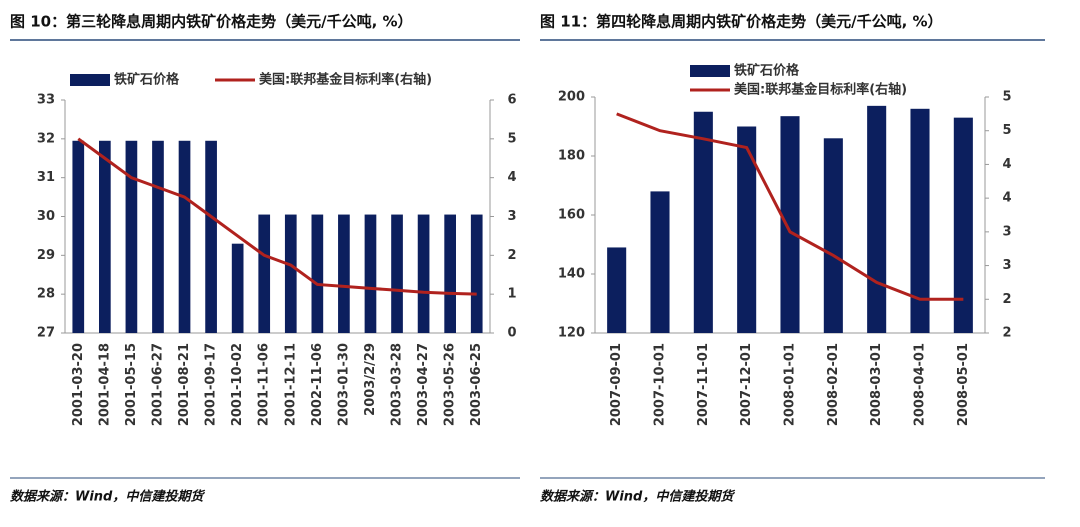 The image size is (1080, 527). What do you see at coordinates (370, 379) in the screenshot?
I see `x-tick-label: 2003/2/29` at bounding box center [370, 379].